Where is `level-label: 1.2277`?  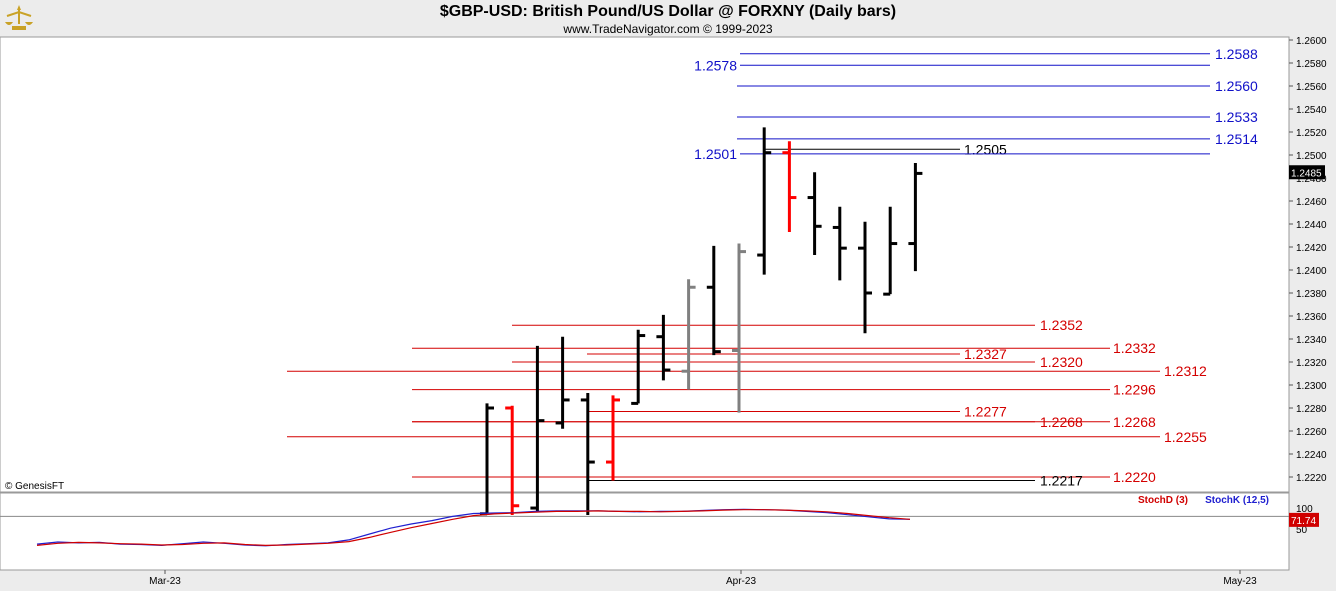
level-label: 1.2277 is located at coordinates (985, 411).